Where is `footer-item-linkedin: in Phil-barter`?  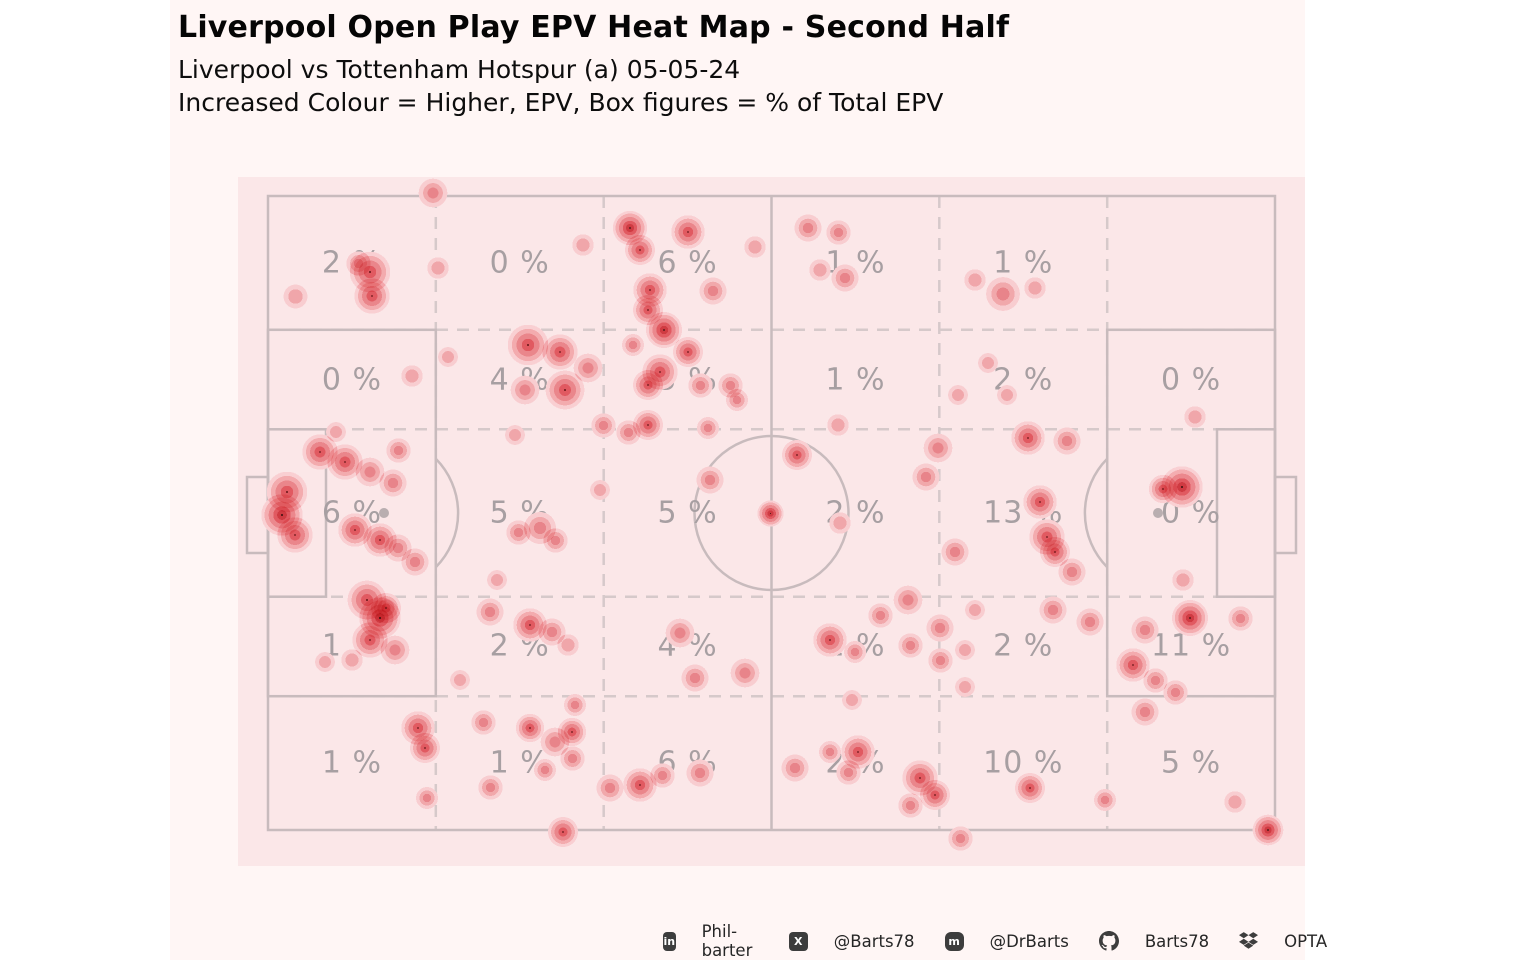 footer-item-linkedin: in Phil-barter is located at coordinates (711, 941).